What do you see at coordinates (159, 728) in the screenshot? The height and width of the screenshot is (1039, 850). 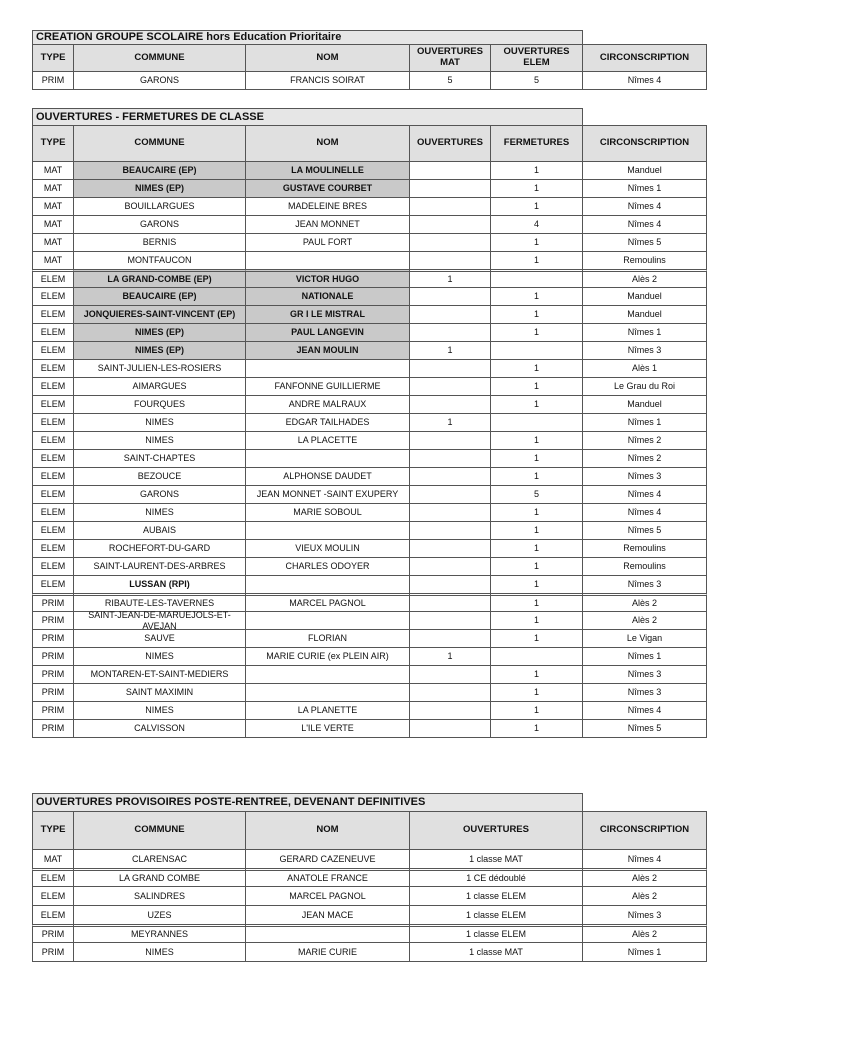 I see `table-cell: CALVISSON` at bounding box center [159, 728].